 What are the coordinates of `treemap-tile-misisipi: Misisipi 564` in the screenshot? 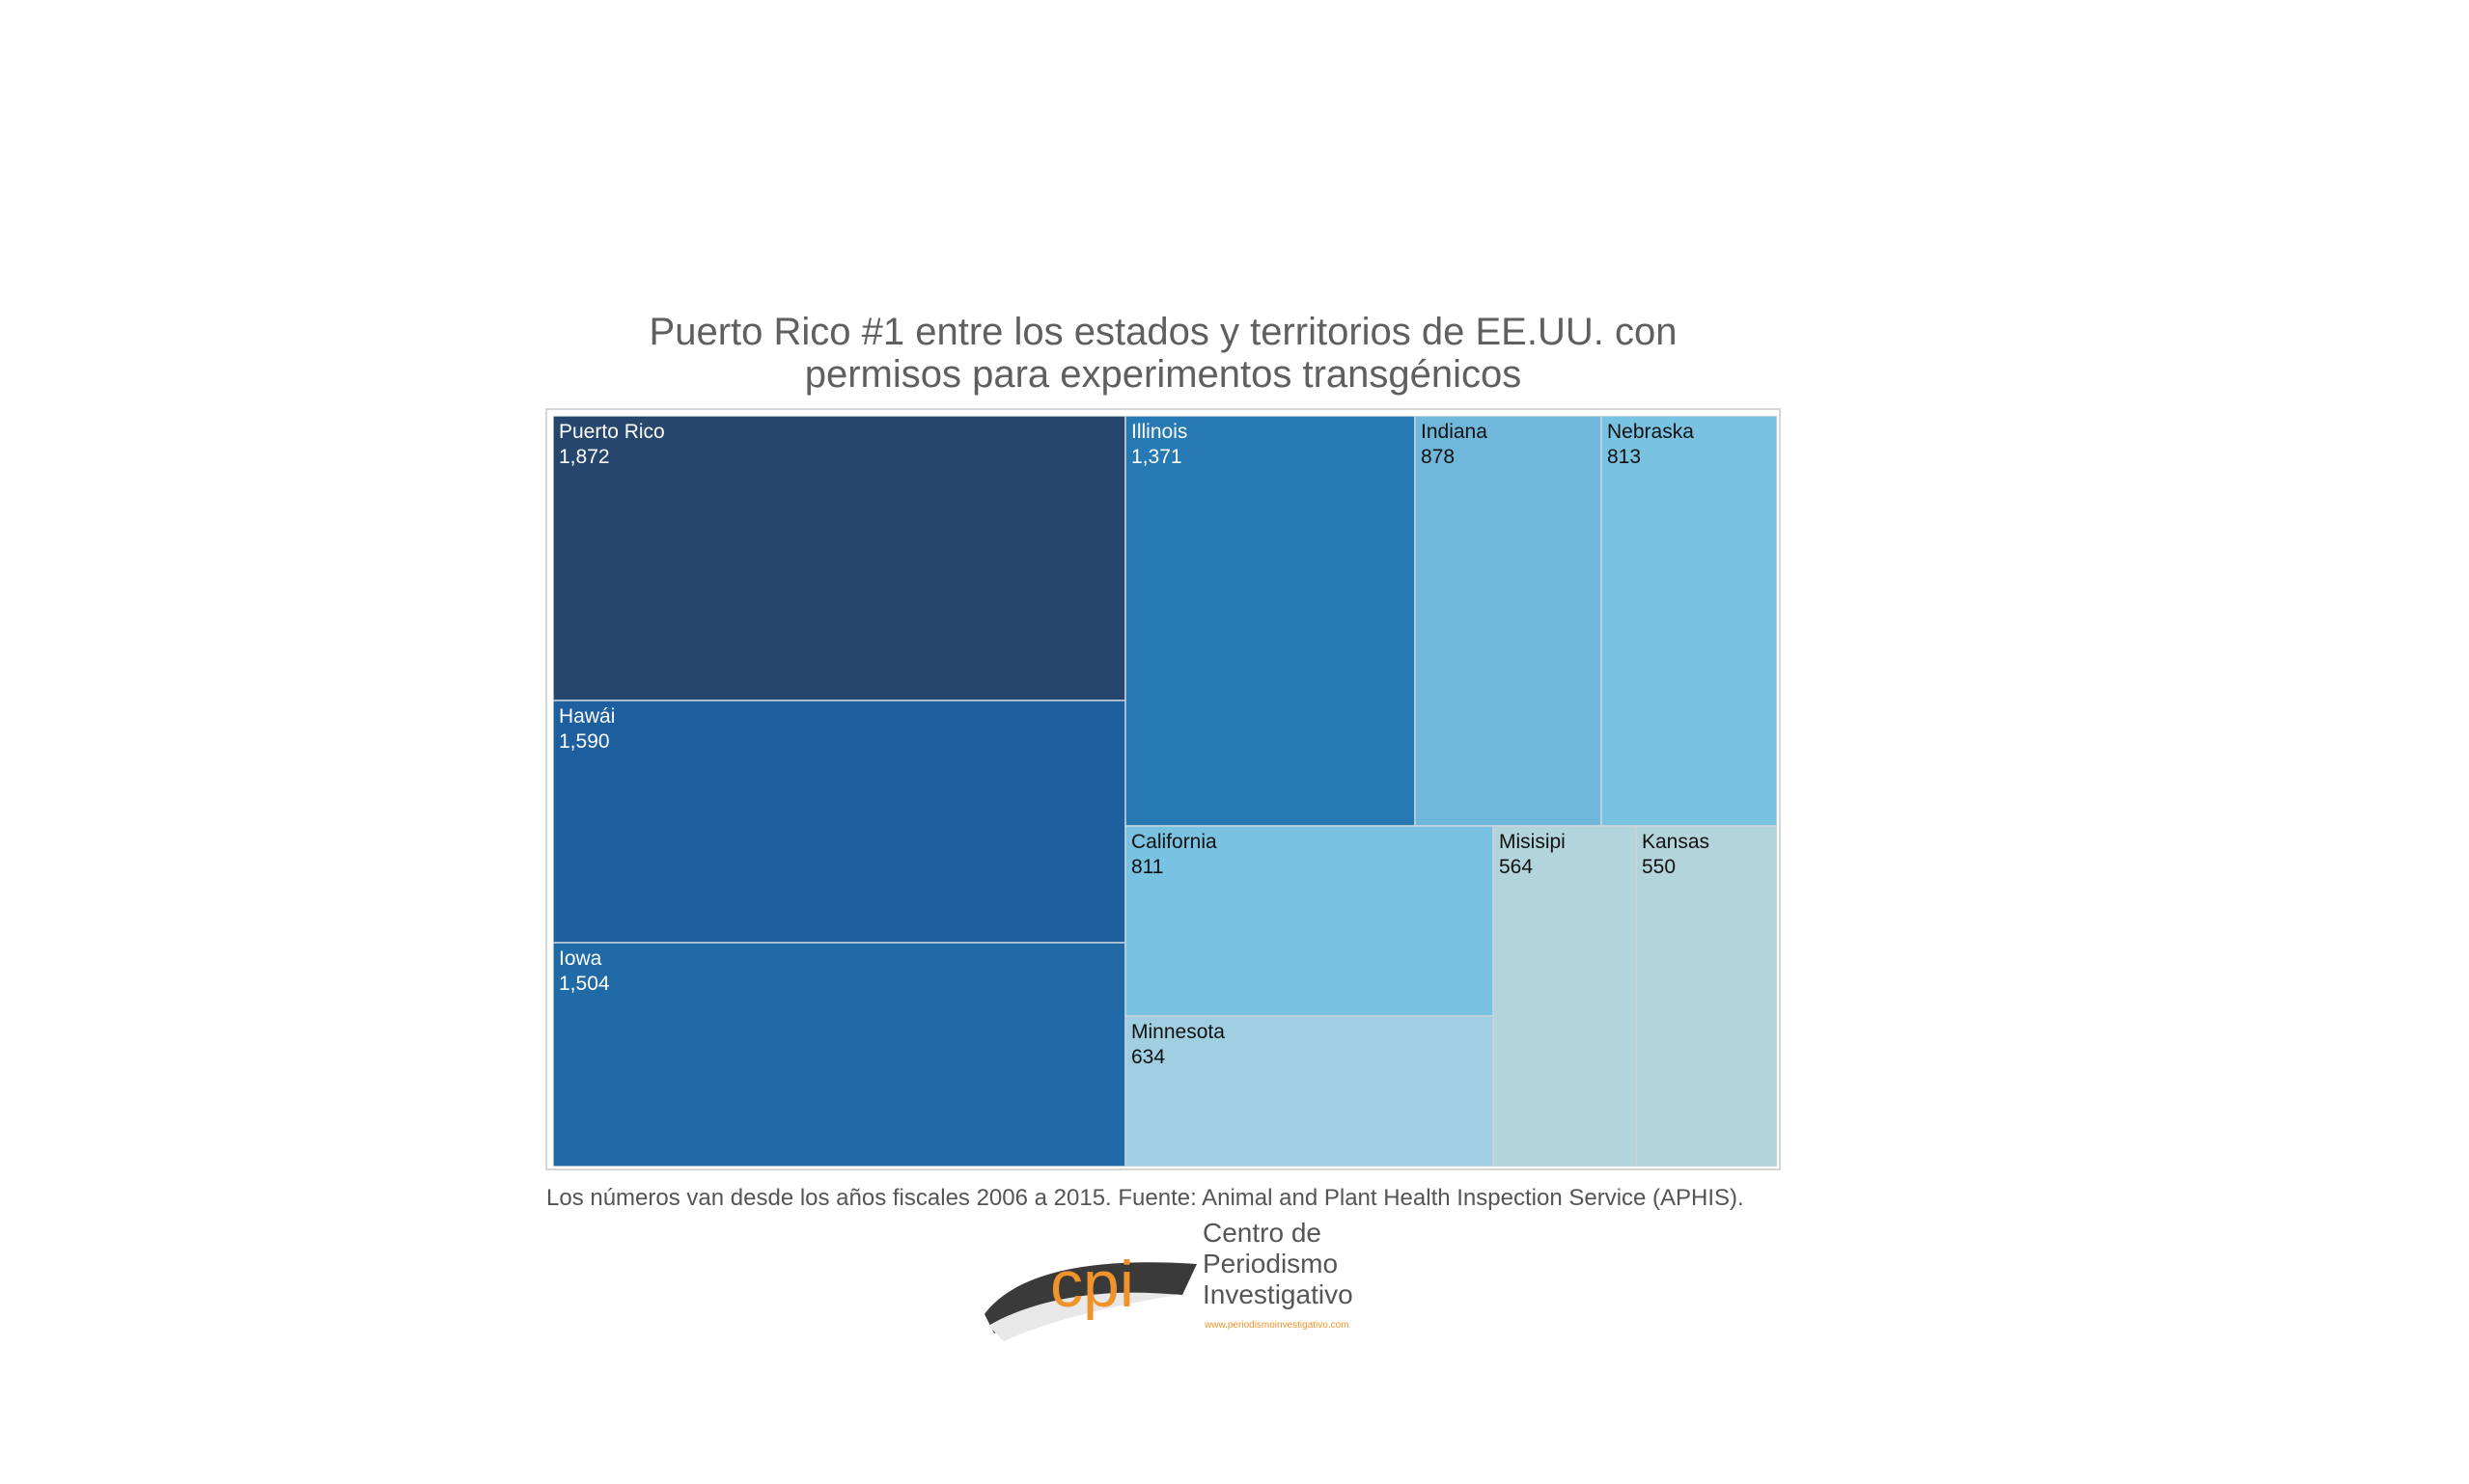 It's located at (1564, 996).